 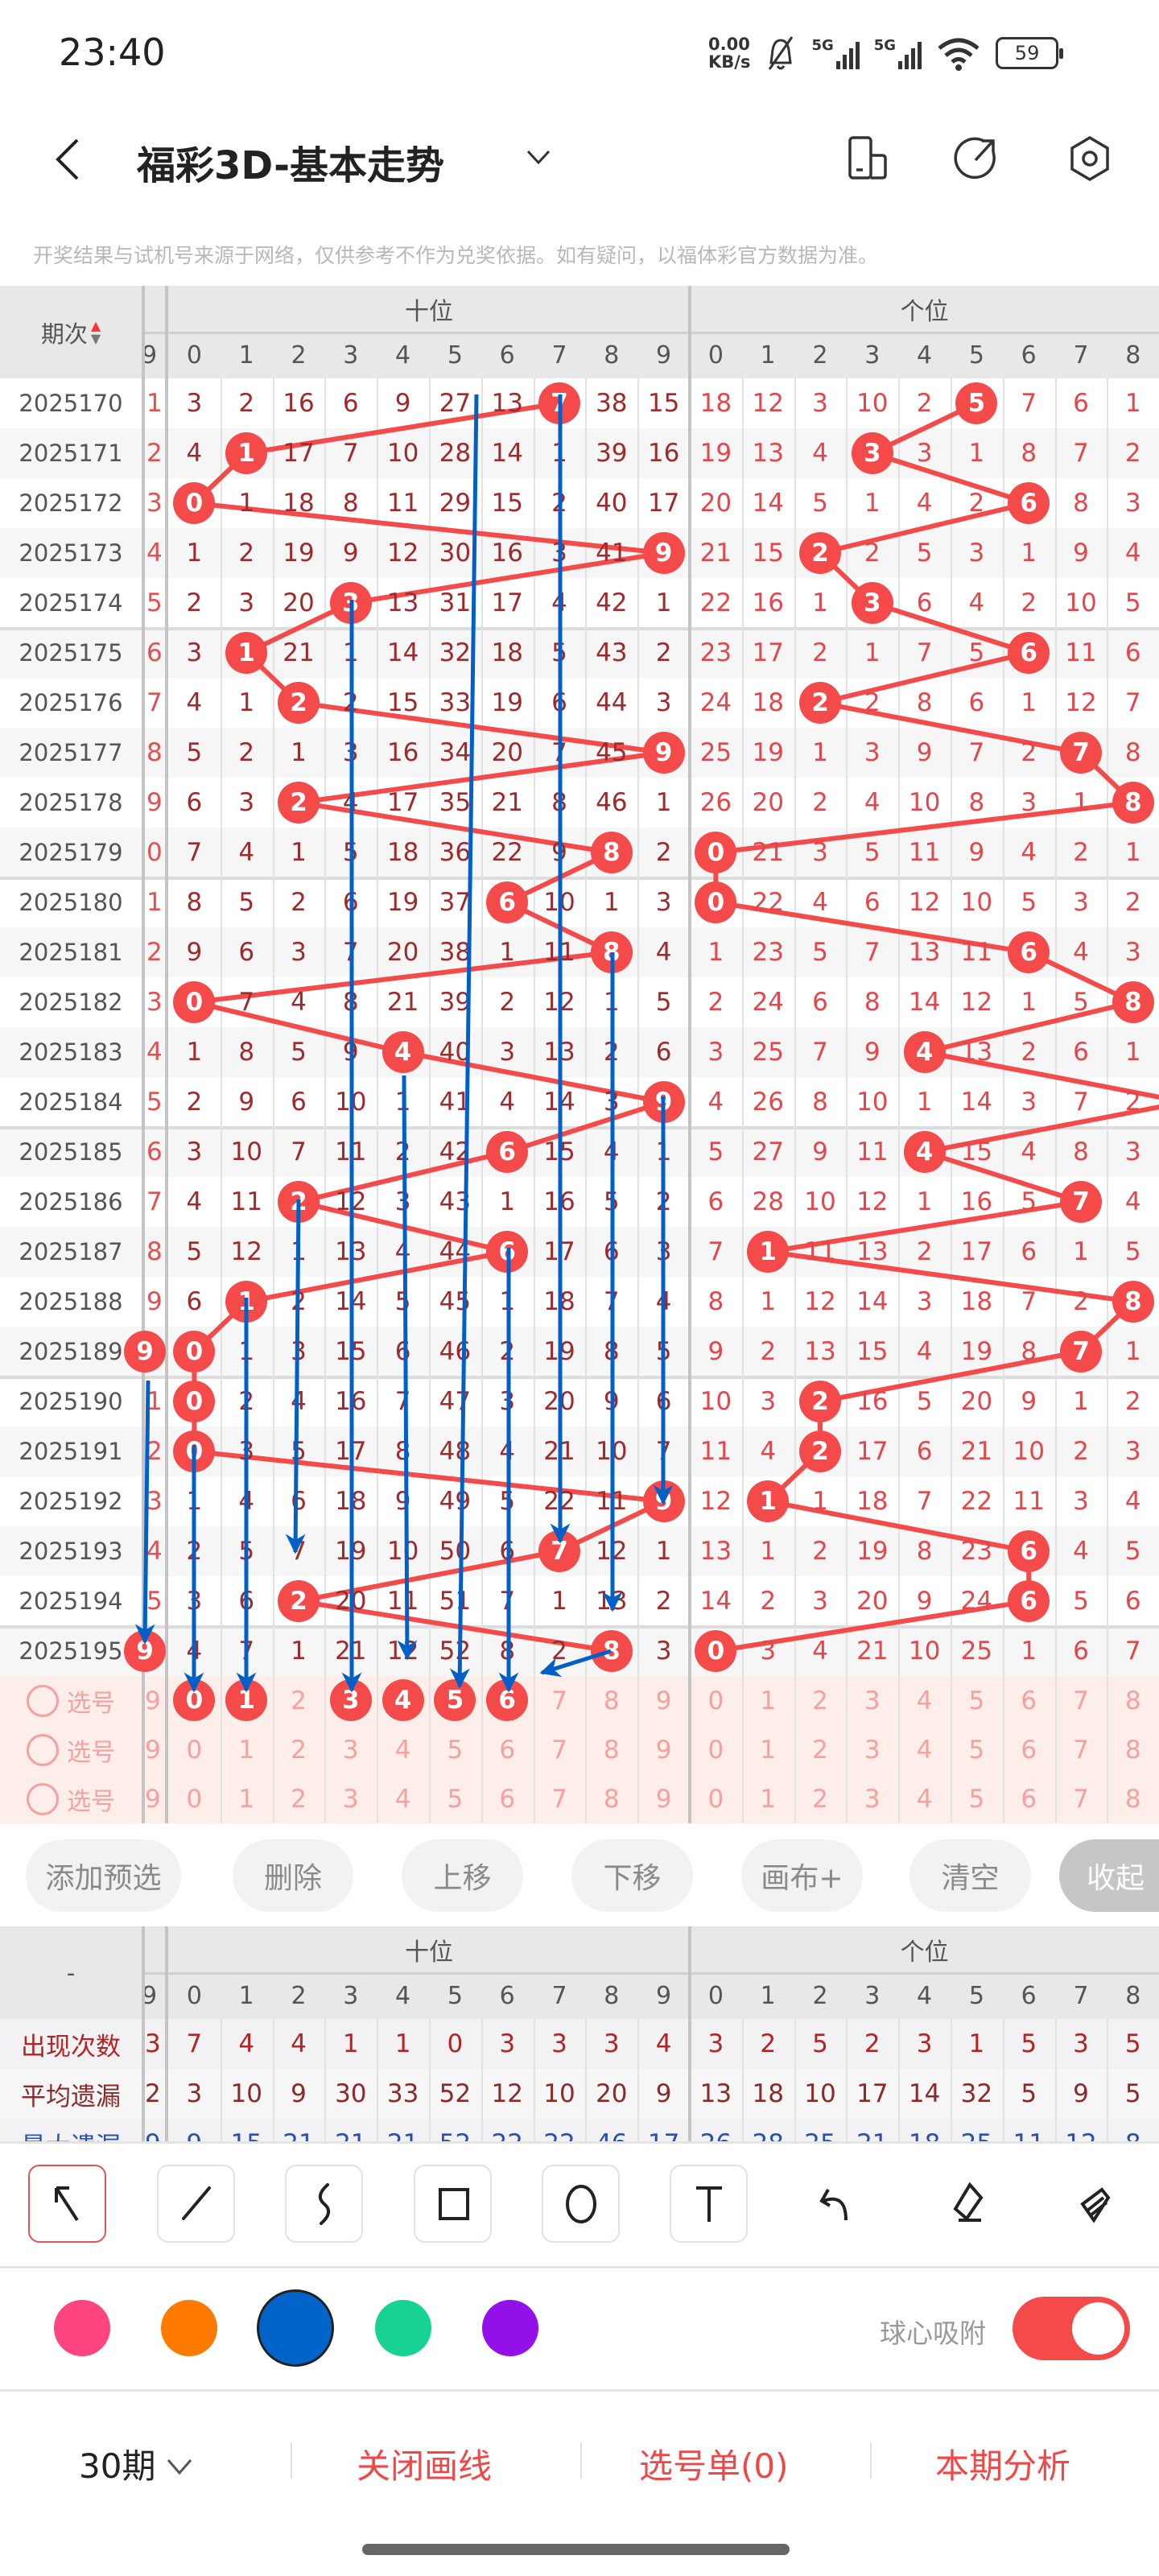 What do you see at coordinates (71, 332) in the screenshot?
I see `period-header: 期次 ▲ ▼` at bounding box center [71, 332].